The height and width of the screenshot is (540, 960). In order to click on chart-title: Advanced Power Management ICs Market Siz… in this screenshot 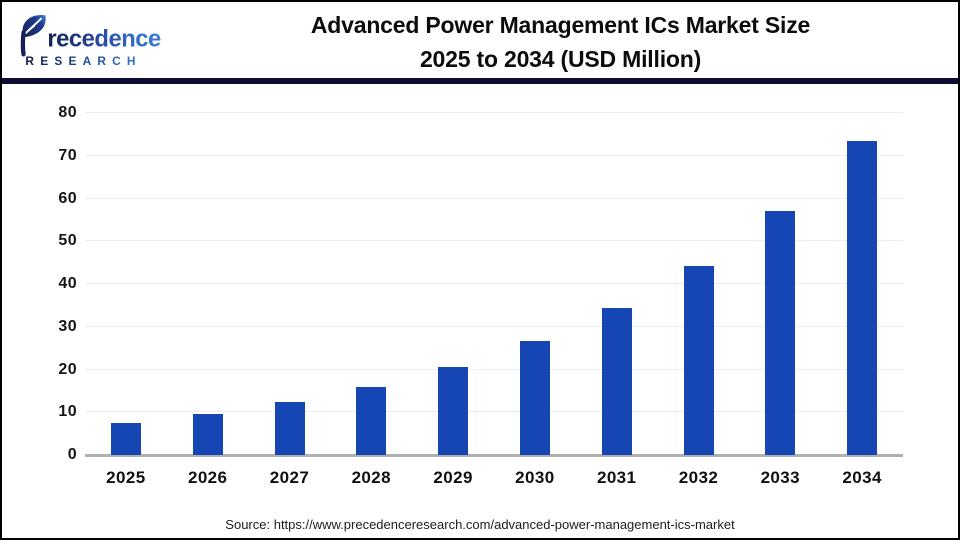, I will do `click(560, 42)`.